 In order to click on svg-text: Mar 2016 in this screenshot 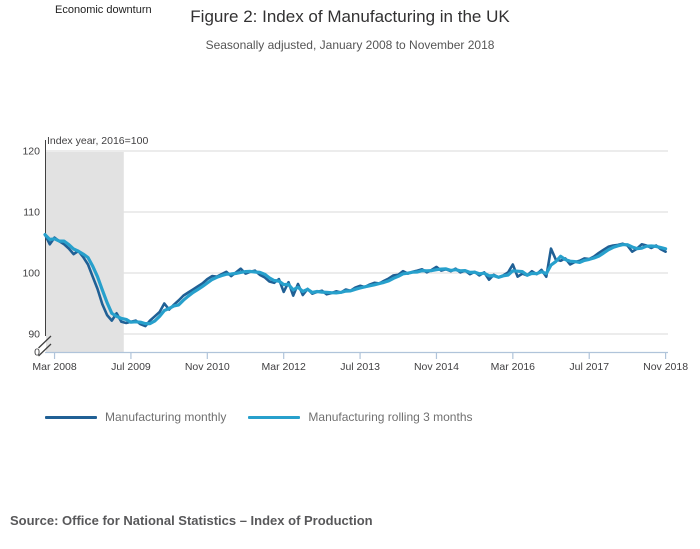, I will do `click(513, 367)`.